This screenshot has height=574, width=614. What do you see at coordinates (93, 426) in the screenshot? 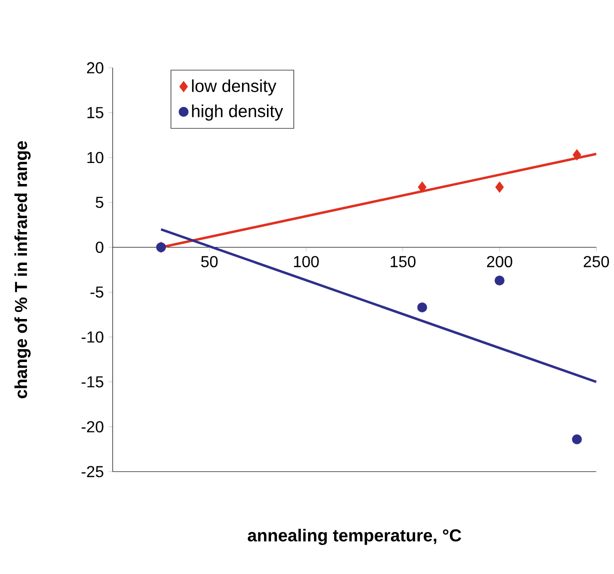
I see `y-tick-label: -20` at bounding box center [93, 426].